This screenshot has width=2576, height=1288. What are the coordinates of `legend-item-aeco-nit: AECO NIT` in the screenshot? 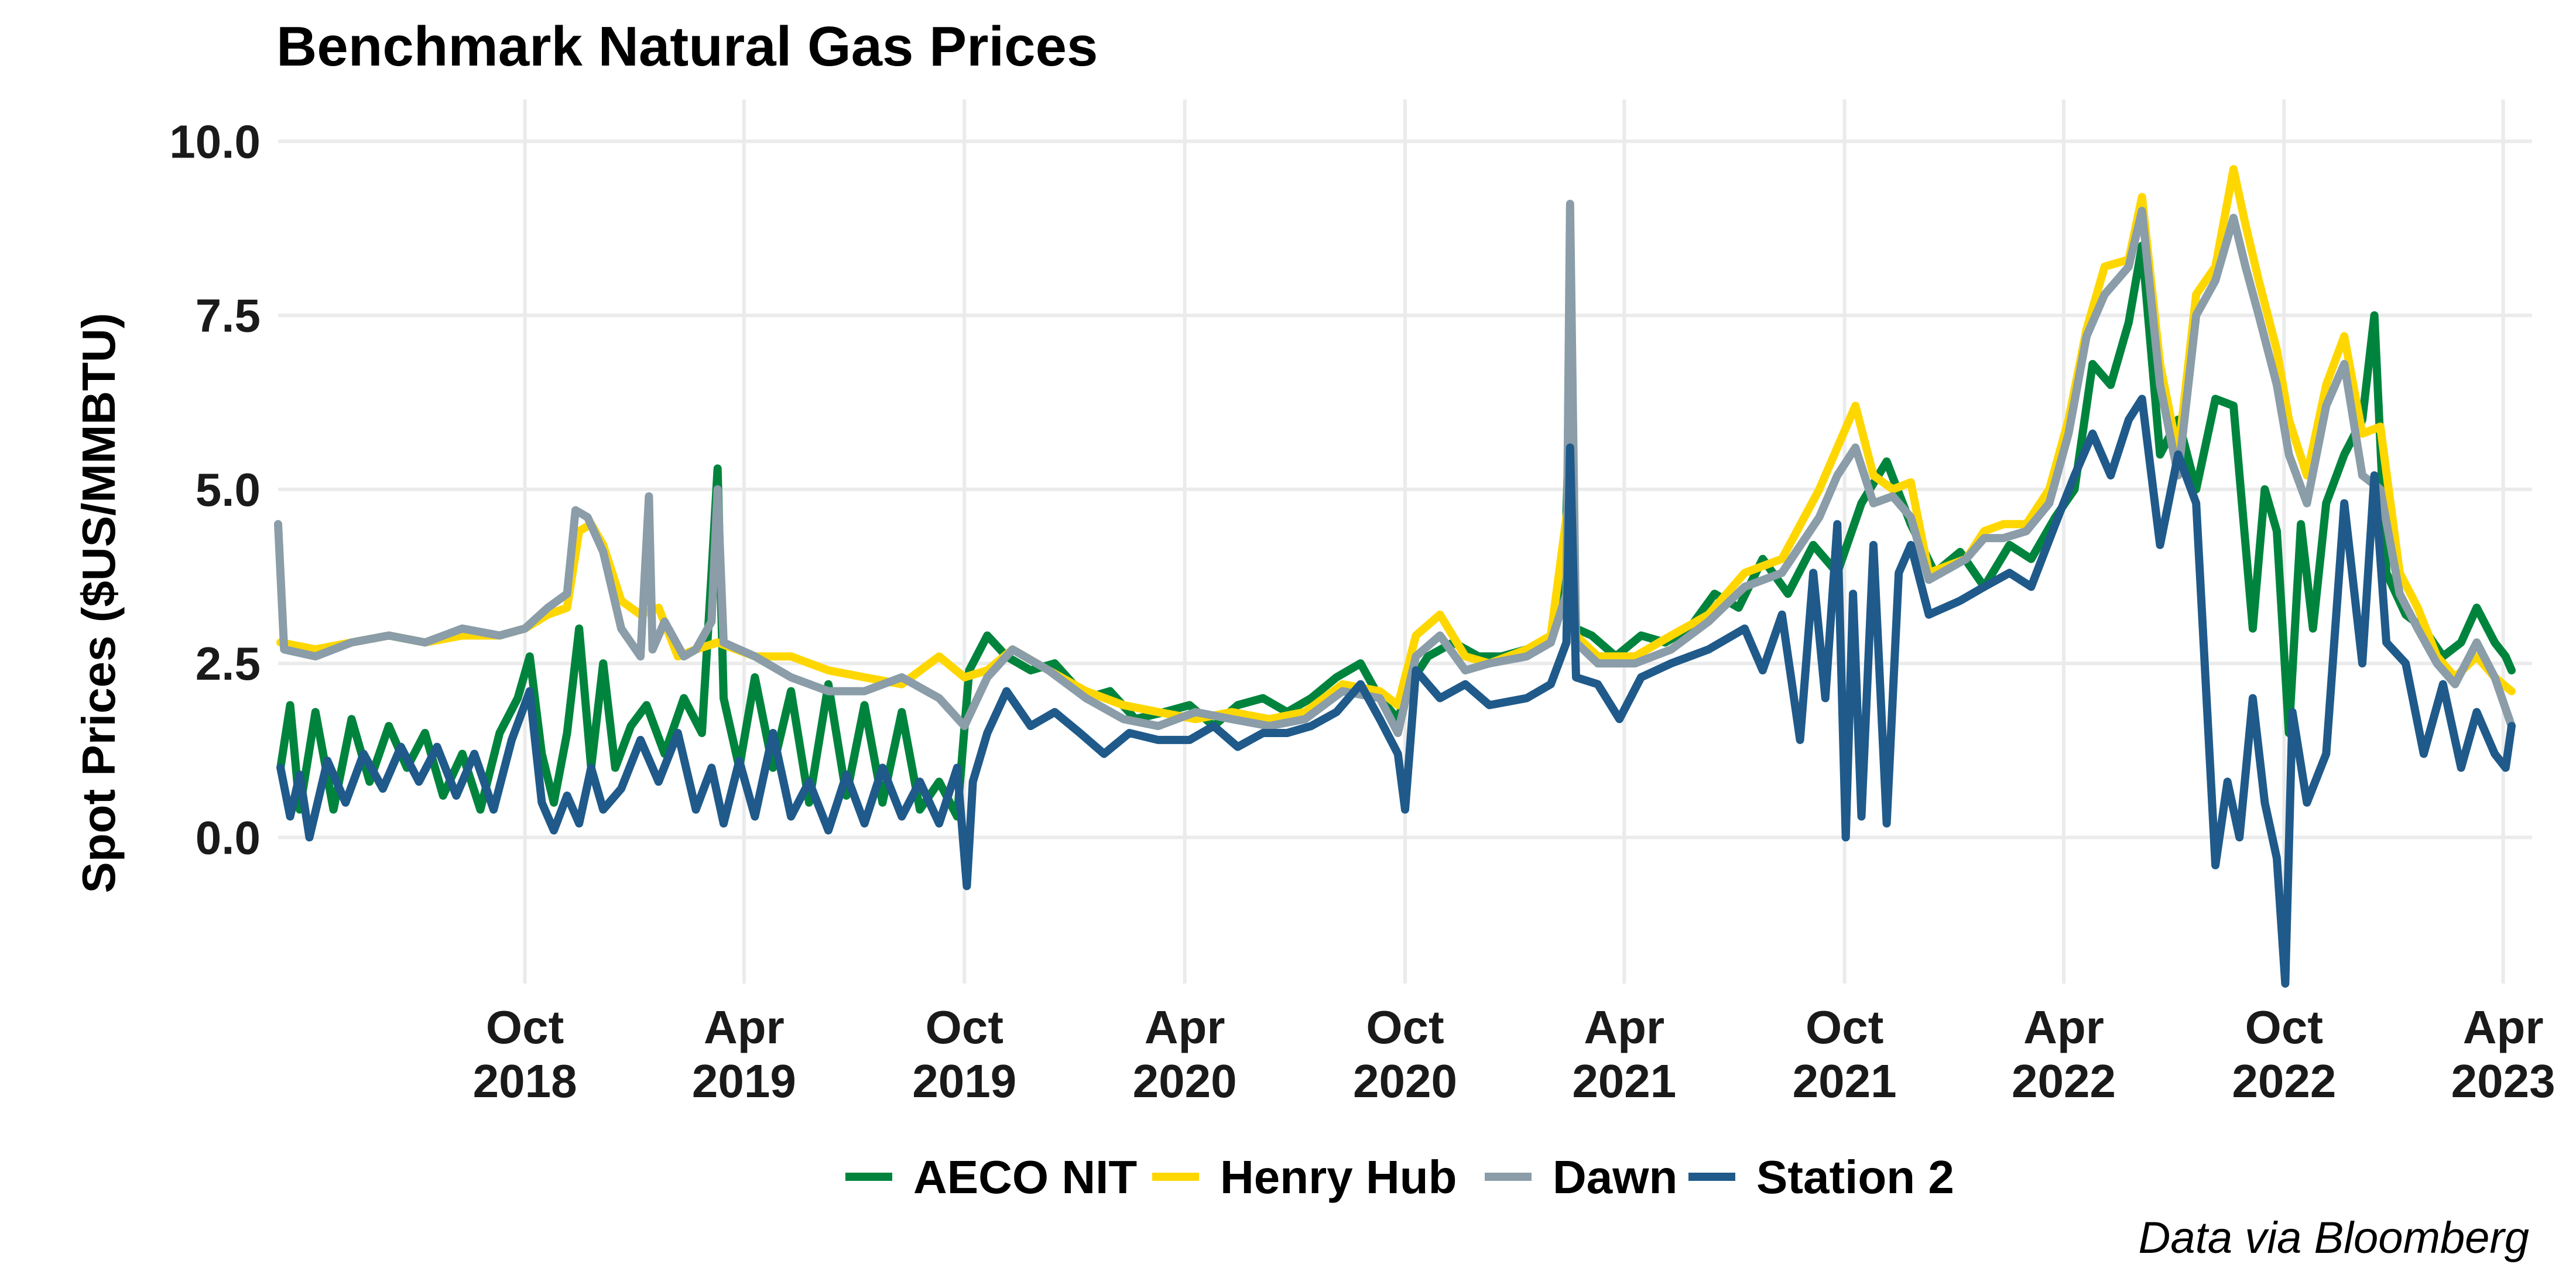 It's located at (991, 1177).